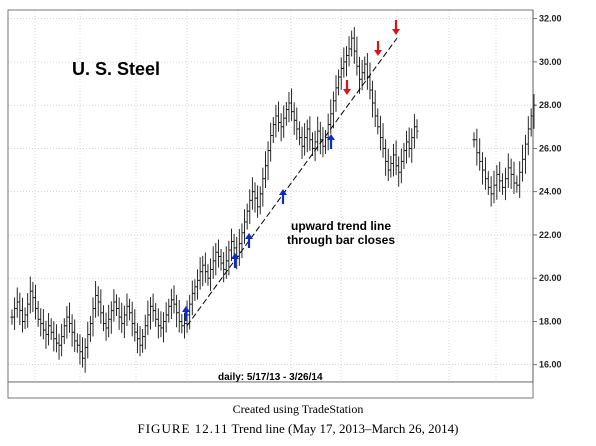 The width and height of the screenshot is (596, 446). I want to click on chart-credit: Created using TradeStation, so click(298, 409).